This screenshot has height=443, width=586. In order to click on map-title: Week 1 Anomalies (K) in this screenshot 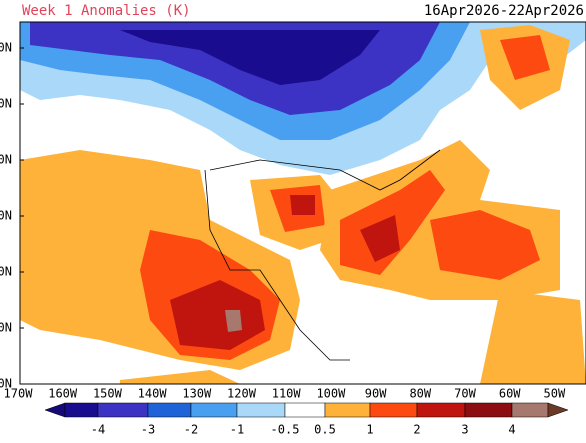, I will do `click(106, 11)`.